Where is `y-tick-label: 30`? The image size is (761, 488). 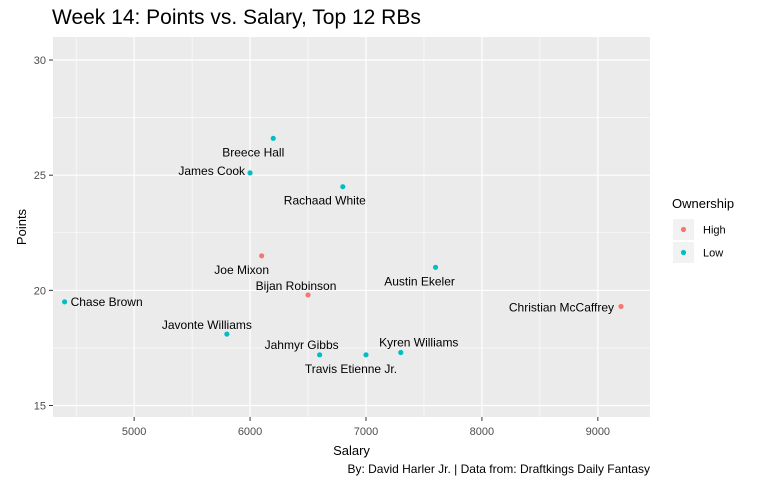 y-tick-label: 30 is located at coordinates (40, 61).